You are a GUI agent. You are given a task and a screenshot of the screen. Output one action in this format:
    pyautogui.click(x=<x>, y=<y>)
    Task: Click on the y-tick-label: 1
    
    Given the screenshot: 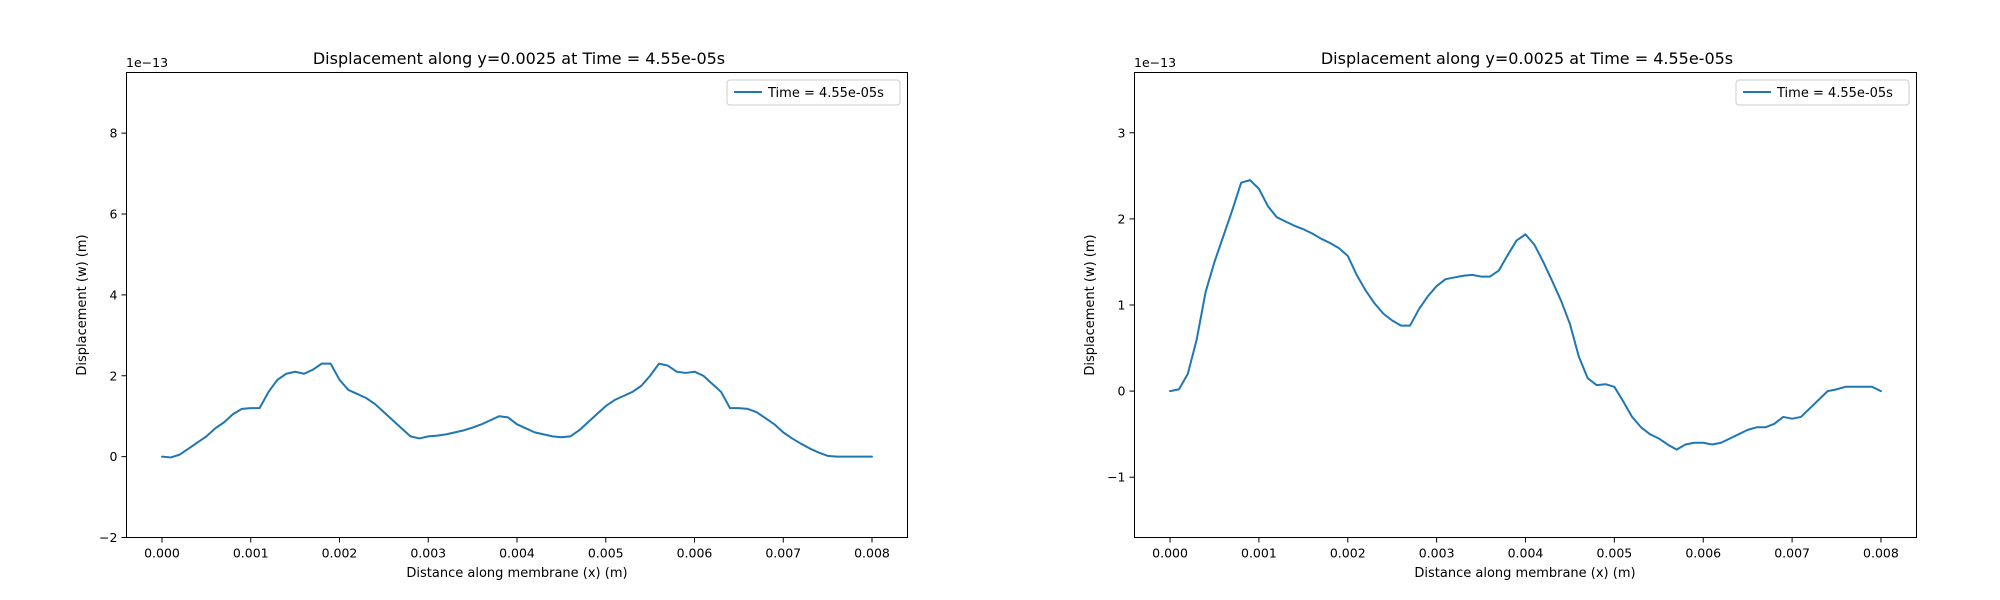 What is the action you would take?
    pyautogui.click(x=1122, y=305)
    